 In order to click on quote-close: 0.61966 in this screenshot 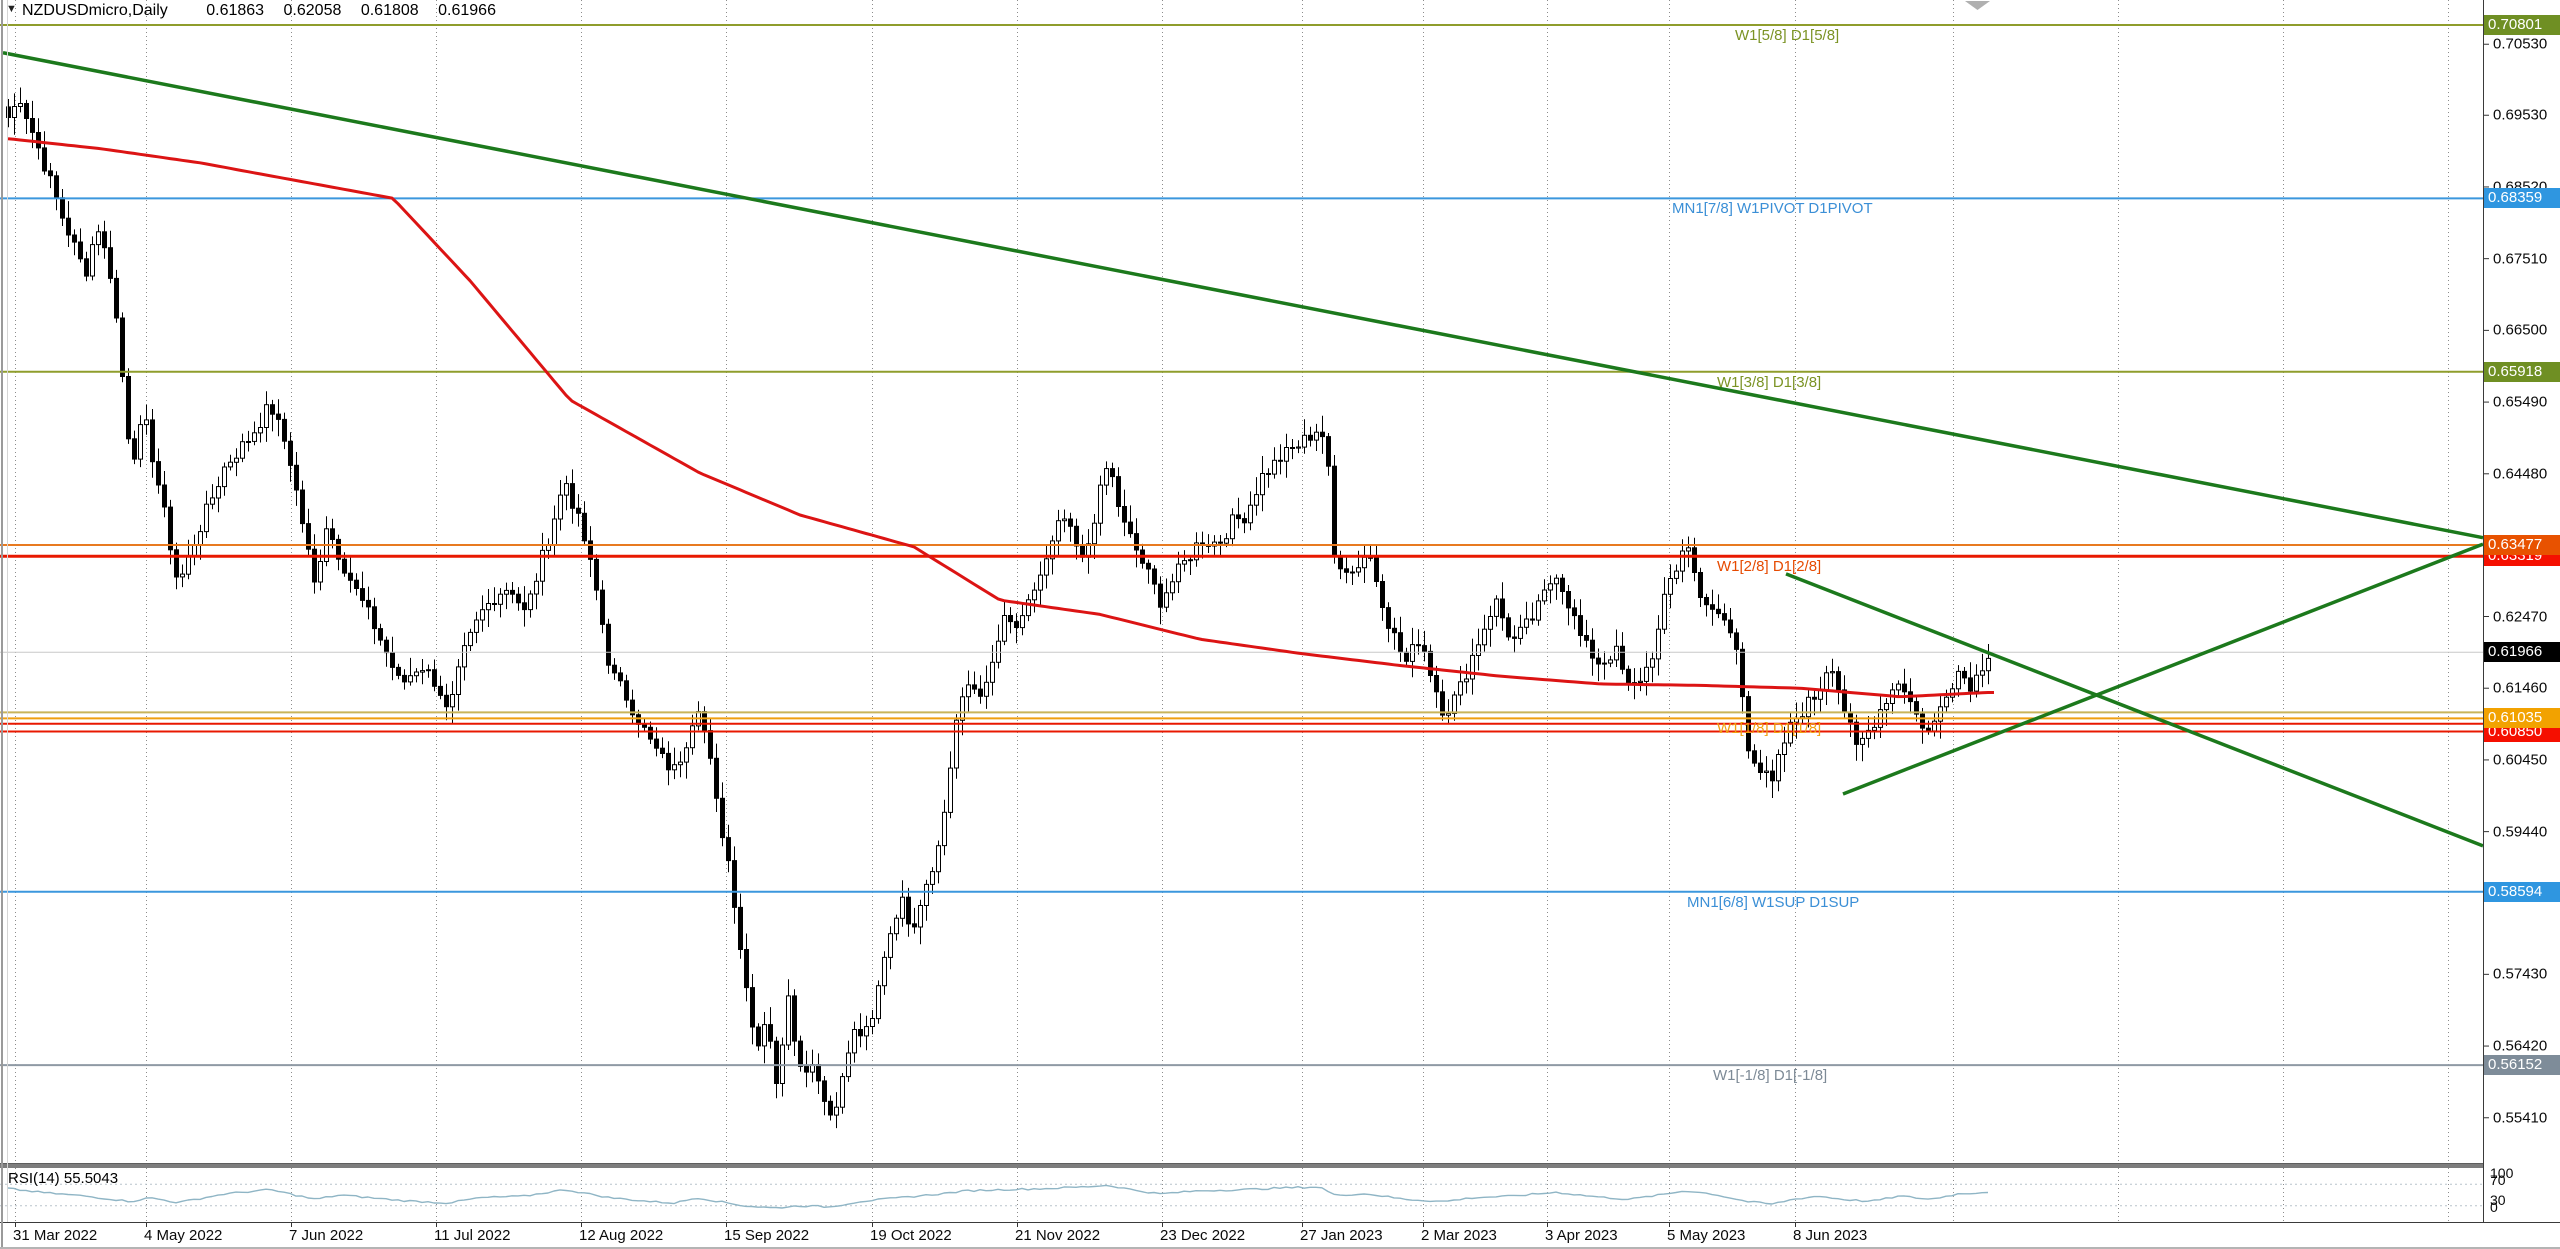, I will do `click(467, 10)`.